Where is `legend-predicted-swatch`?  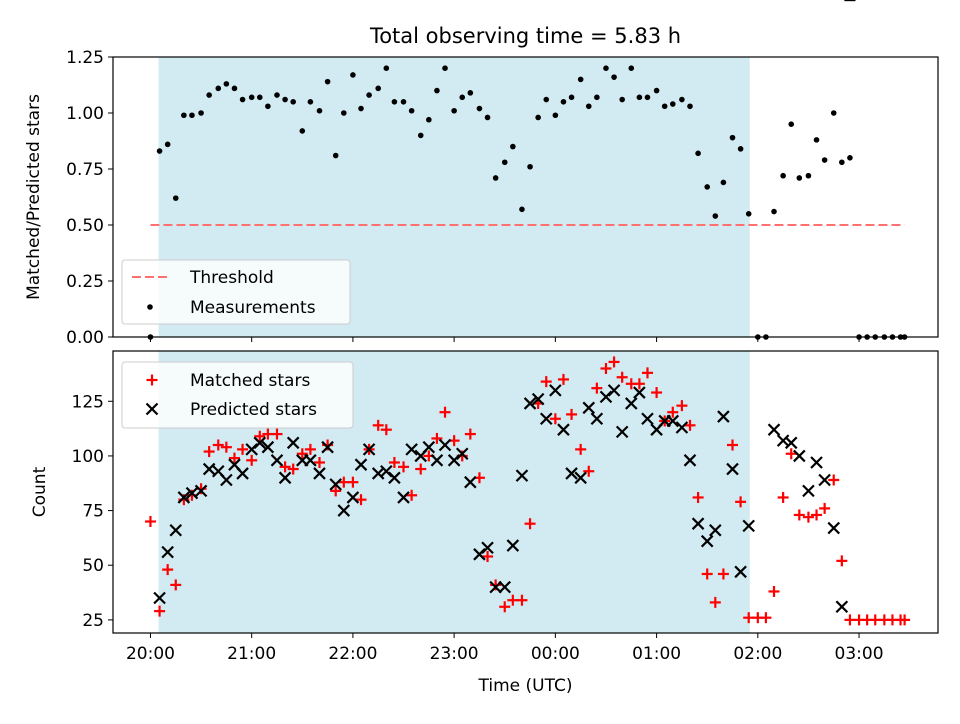 legend-predicted-swatch is located at coordinates (152, 409).